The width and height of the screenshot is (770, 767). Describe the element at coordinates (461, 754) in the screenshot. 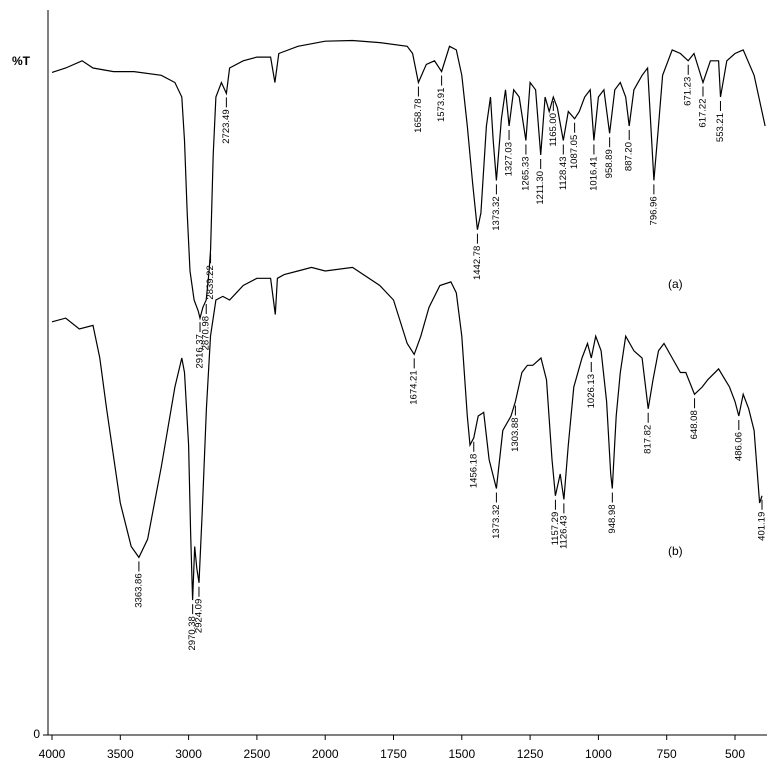

I see `x-tick-label: 1500` at that location.